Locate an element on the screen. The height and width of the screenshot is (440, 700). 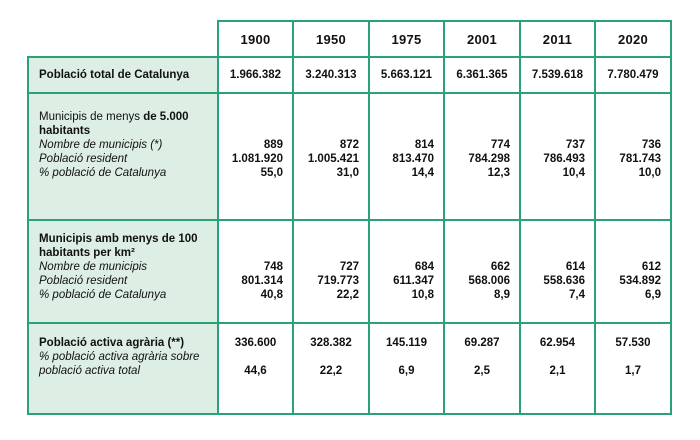
cell-small-mun-1900: 889 1.081.920 55,0 is located at coordinates (255, 156).